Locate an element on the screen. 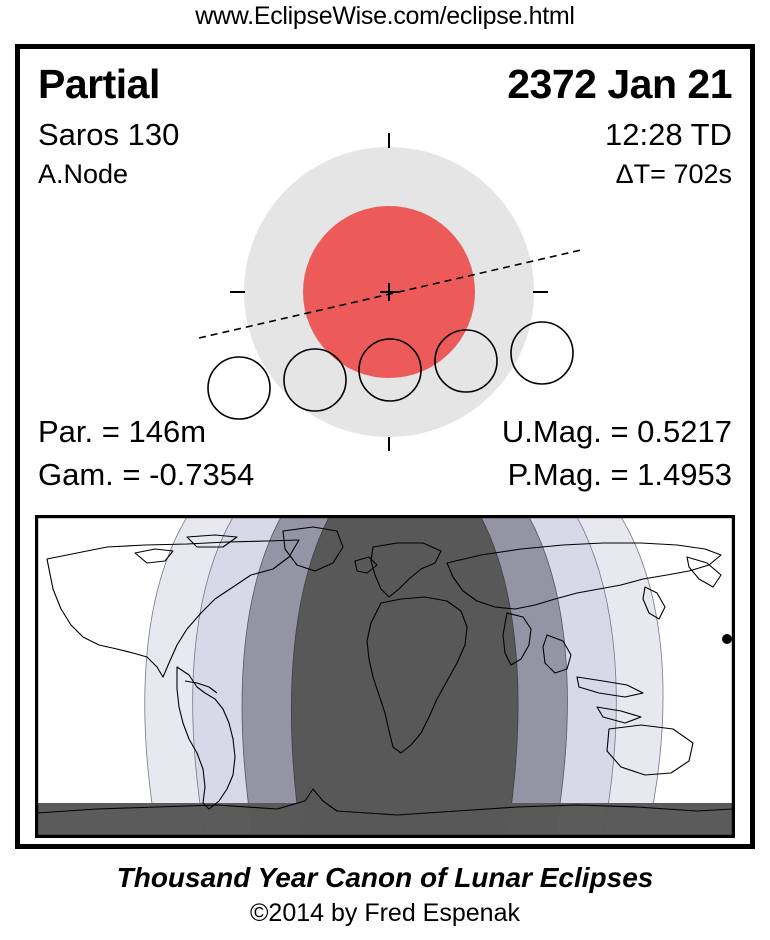  footer-title: Thousand Year Canon of Lunar Eclipses is located at coordinates (385, 877).